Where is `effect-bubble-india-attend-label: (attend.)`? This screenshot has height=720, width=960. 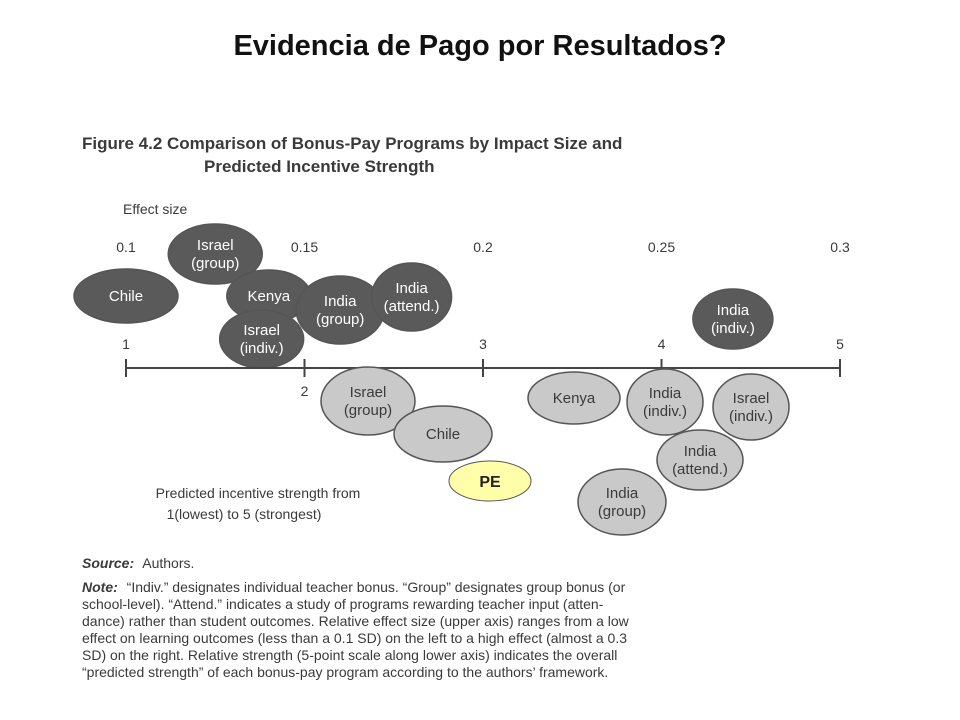 effect-bubble-india-attend-label: (attend.) is located at coordinates (412, 306).